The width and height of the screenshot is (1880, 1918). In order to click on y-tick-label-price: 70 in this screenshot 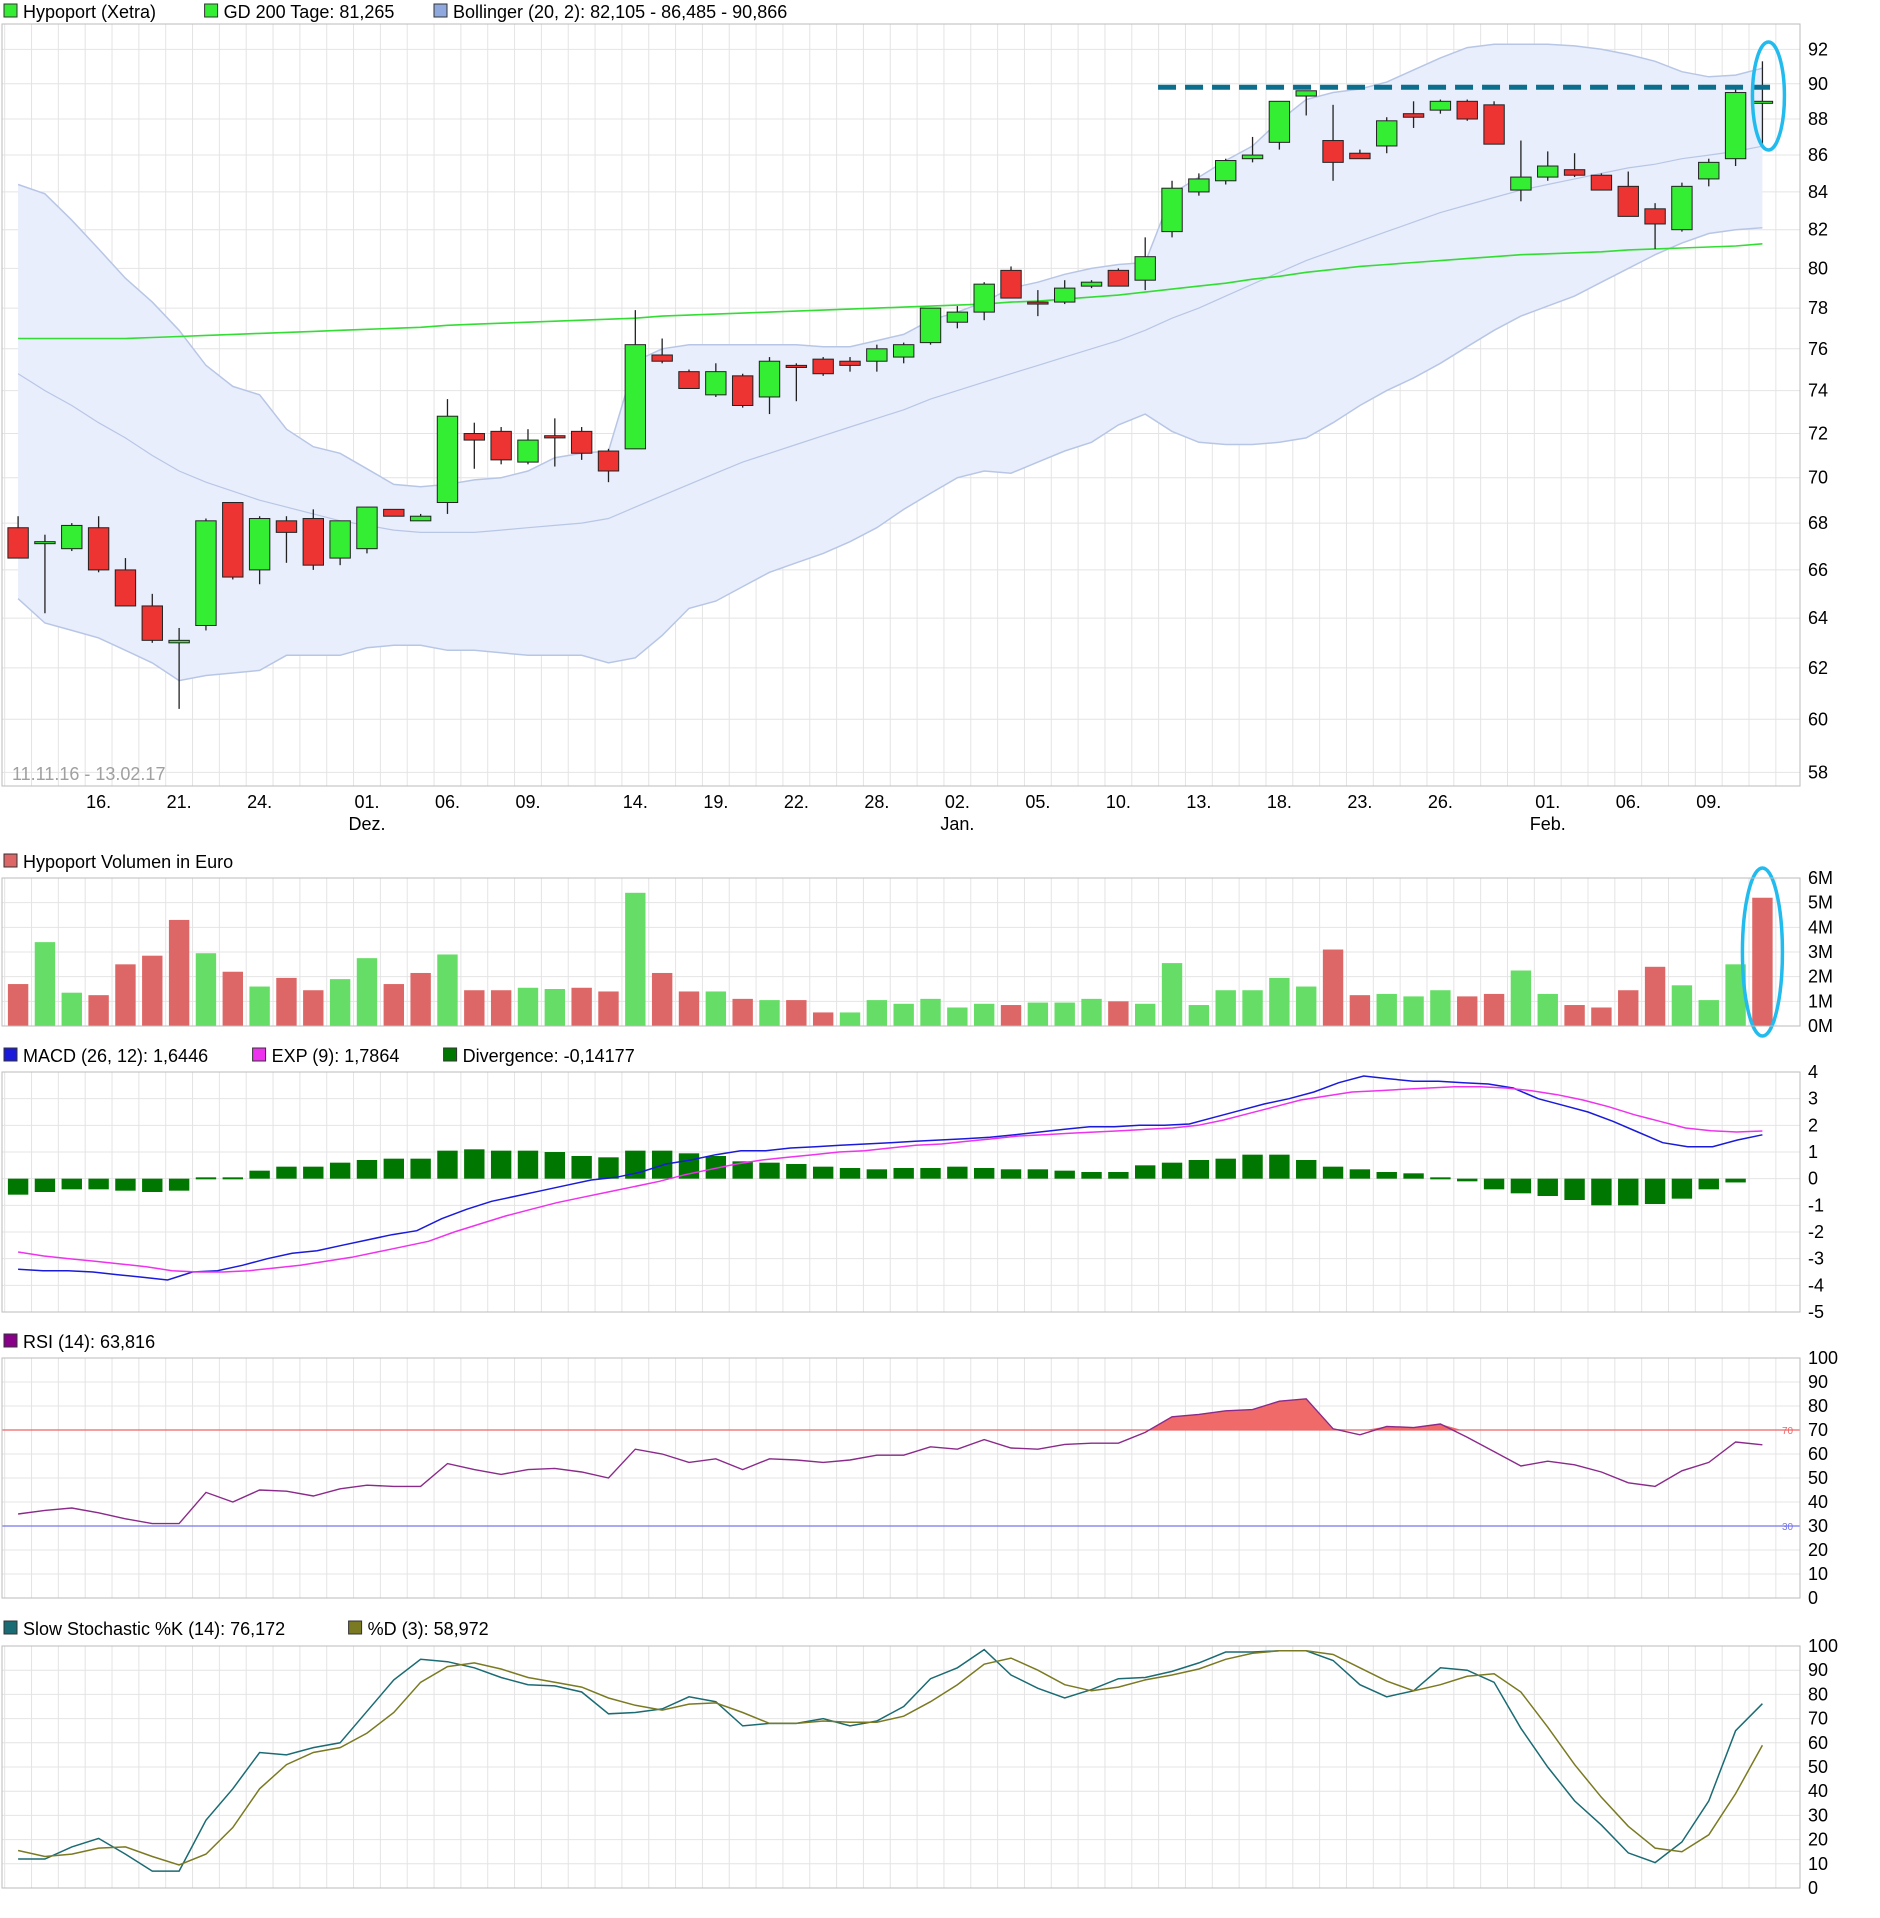, I will do `click(1818, 478)`.